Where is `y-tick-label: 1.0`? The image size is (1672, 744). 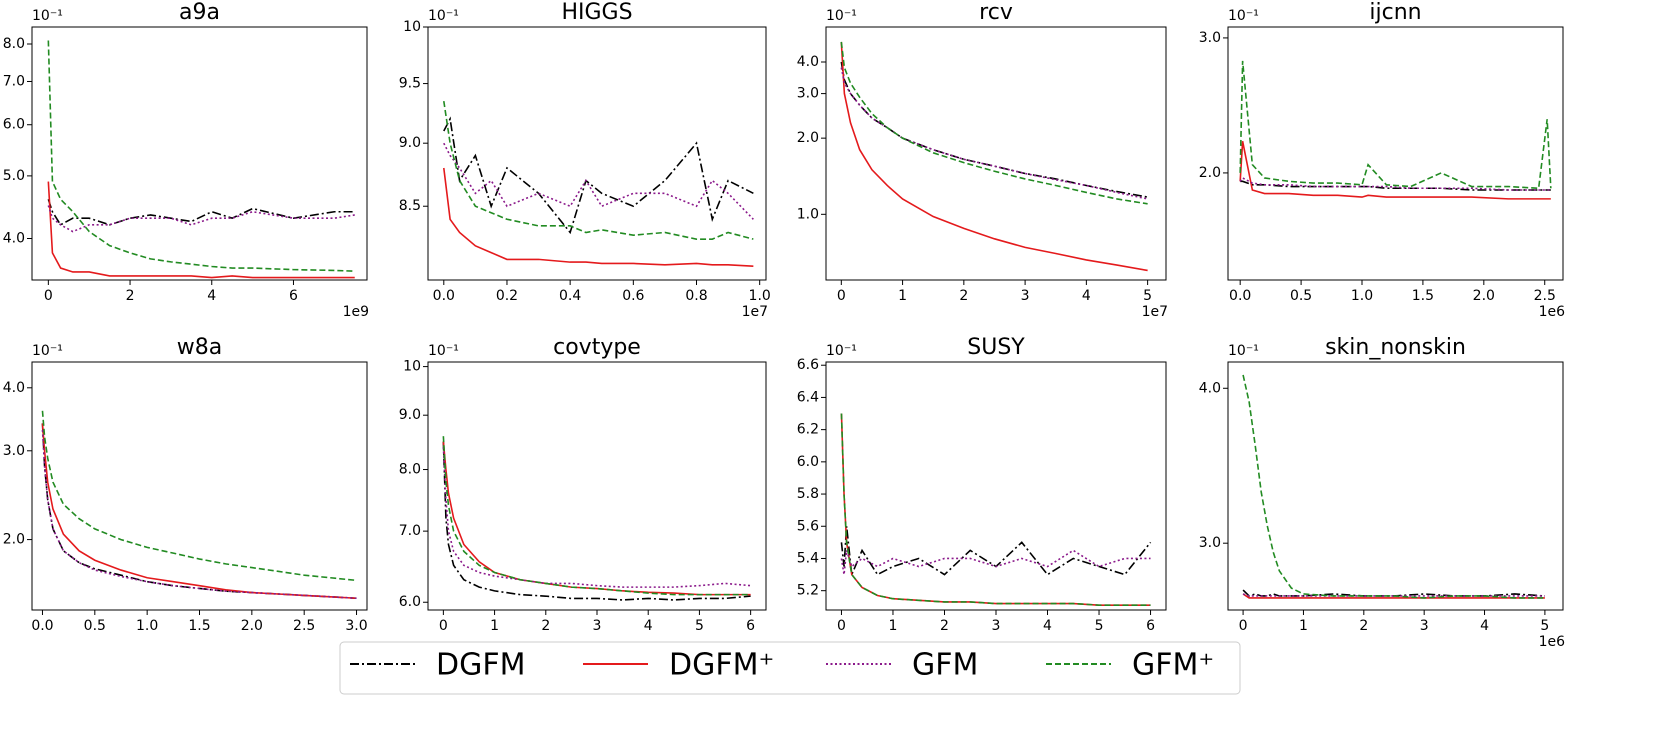 y-tick-label: 1.0 is located at coordinates (808, 214).